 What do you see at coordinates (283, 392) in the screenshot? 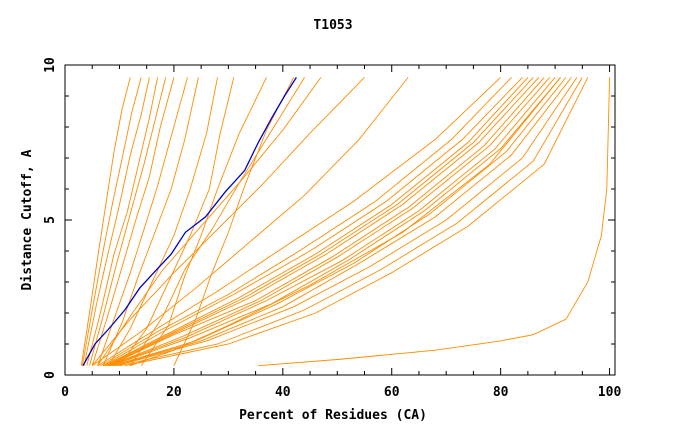
I see `x-tick-label: 40` at bounding box center [283, 392].